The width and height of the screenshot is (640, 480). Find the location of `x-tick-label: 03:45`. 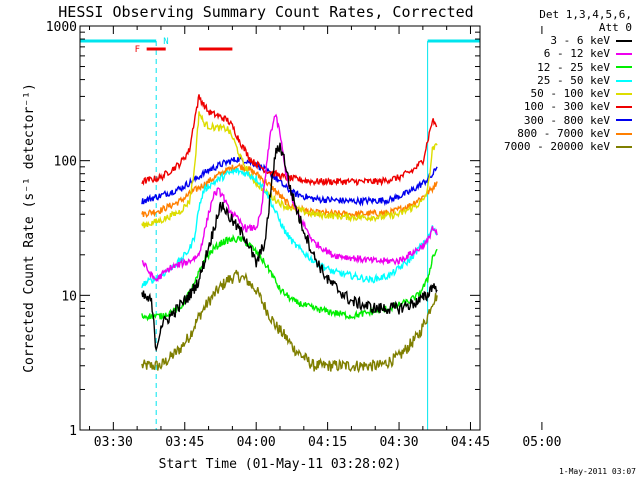

x-tick-label: 03:45 is located at coordinates (184, 442).